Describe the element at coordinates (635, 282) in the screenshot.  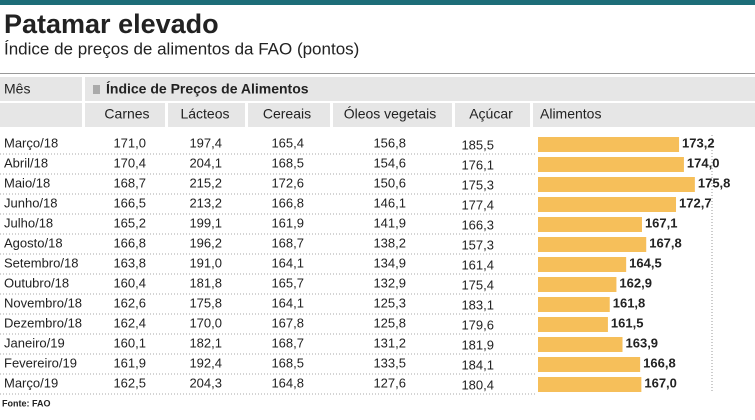
I see `bar-label: 162,9` at that location.